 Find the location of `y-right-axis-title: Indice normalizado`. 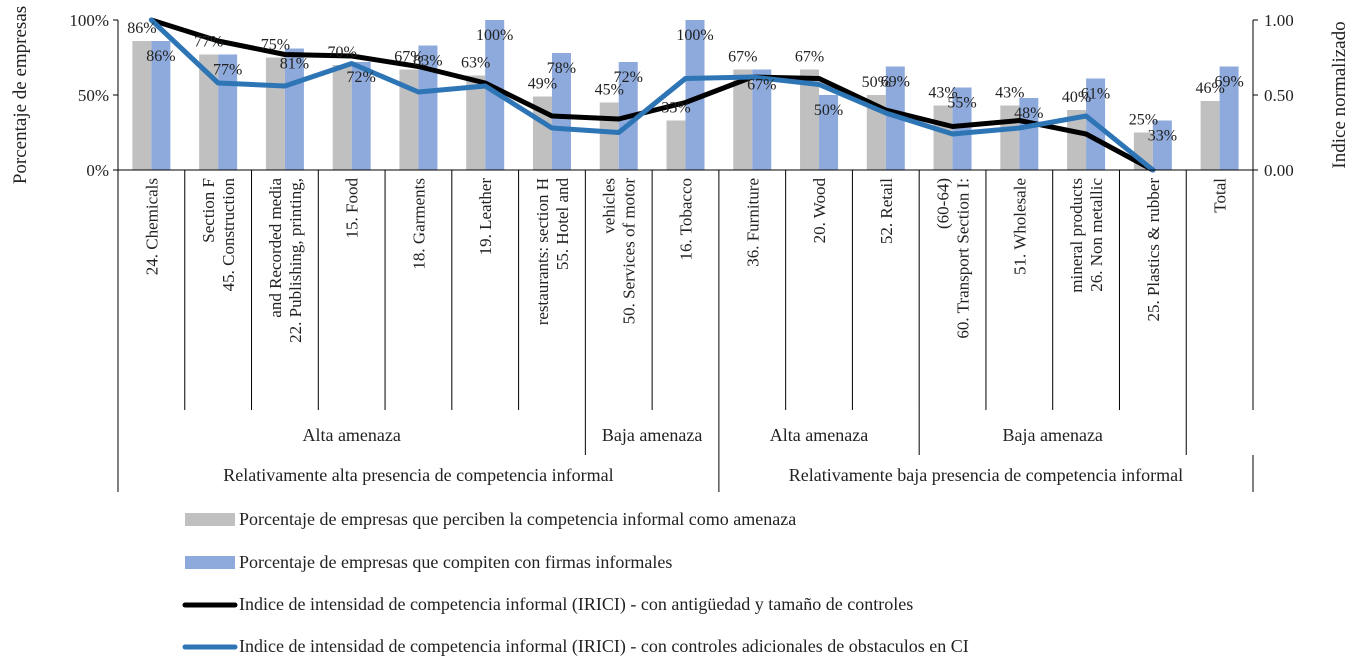

y-right-axis-title: Indice normalizado is located at coordinates (1339, 94).